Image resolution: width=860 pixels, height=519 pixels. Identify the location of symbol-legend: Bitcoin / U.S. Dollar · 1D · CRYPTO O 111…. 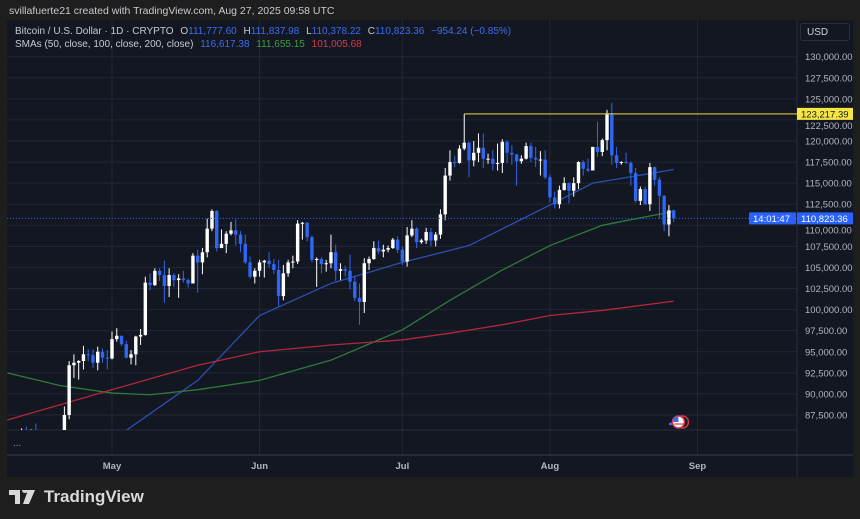
(263, 31).